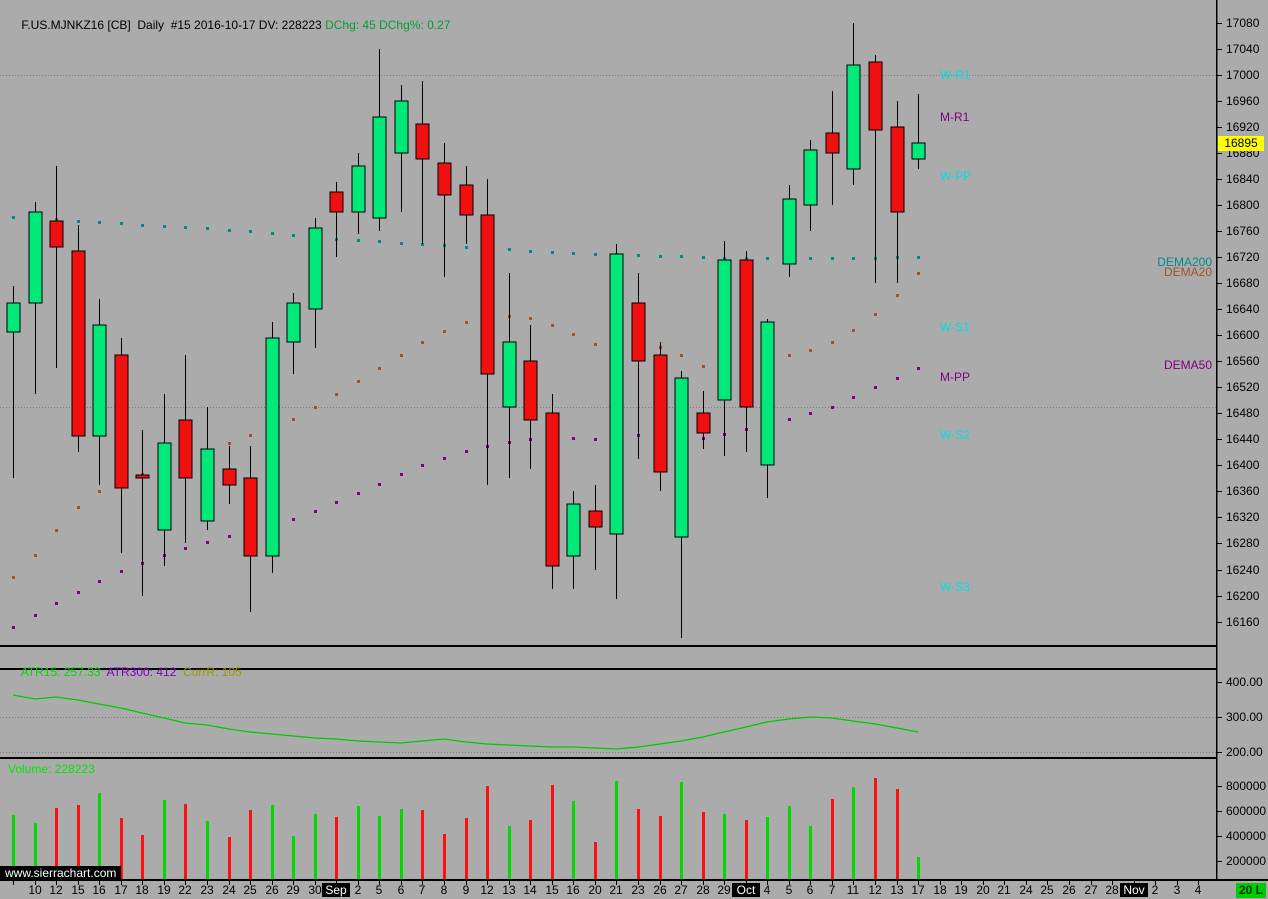  What do you see at coordinates (164, 890) in the screenshot?
I see `date-tick-label: 19` at bounding box center [164, 890].